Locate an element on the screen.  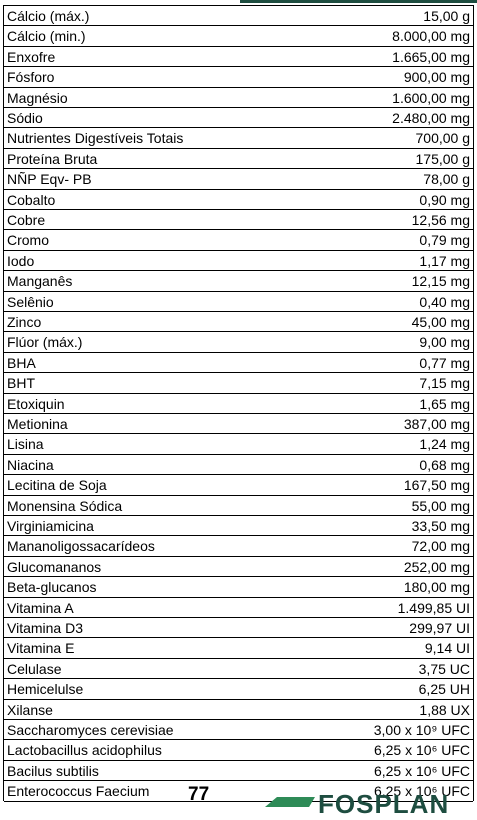
table-row: Celulase 3,75 UC is located at coordinates (238, 669).